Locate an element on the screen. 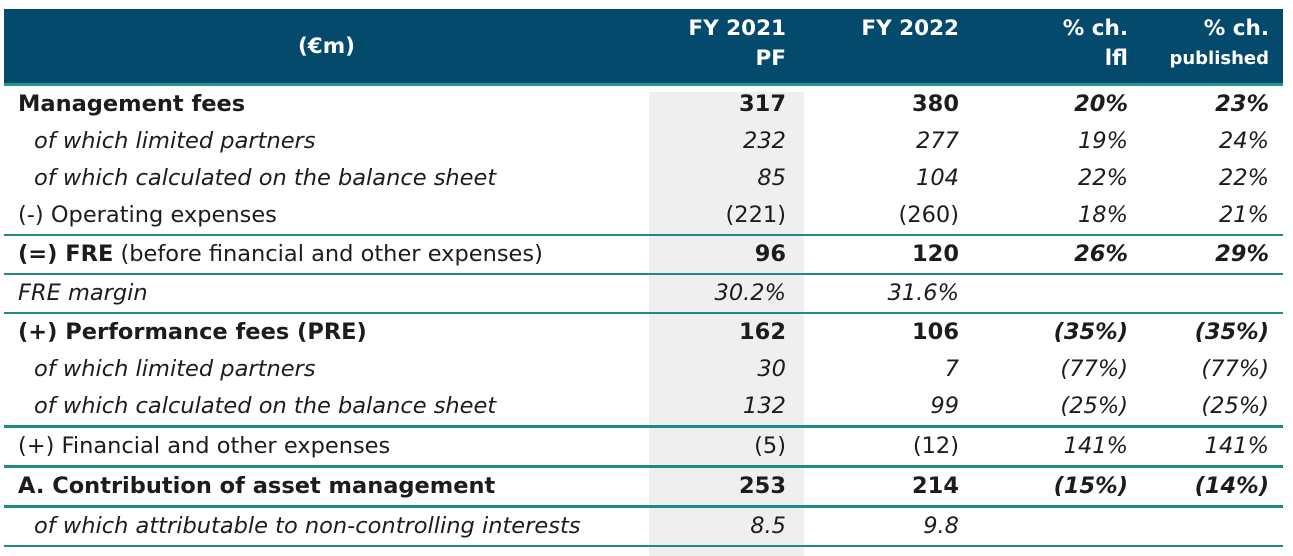 The image size is (1293, 556). value-fy2022: 7 is located at coordinates (951, 369).